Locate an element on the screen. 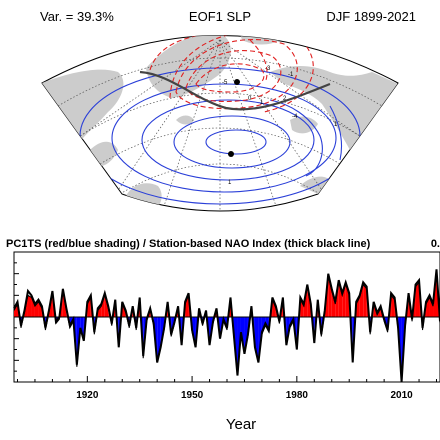  contour-label: 2 is located at coordinates (285, 99).